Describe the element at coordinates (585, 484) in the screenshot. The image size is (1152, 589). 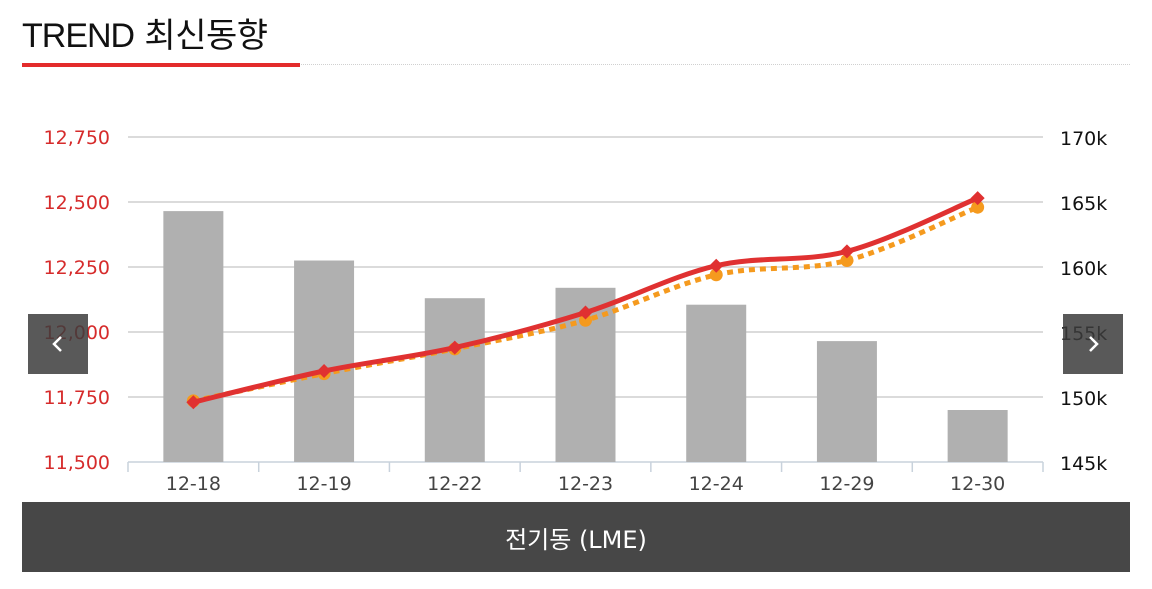
I see `x-tick-label: 12-23` at that location.